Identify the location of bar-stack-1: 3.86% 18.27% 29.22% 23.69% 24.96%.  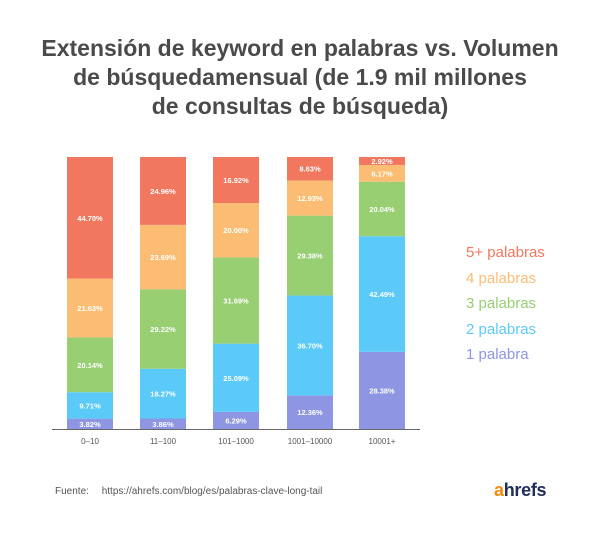
(163, 293).